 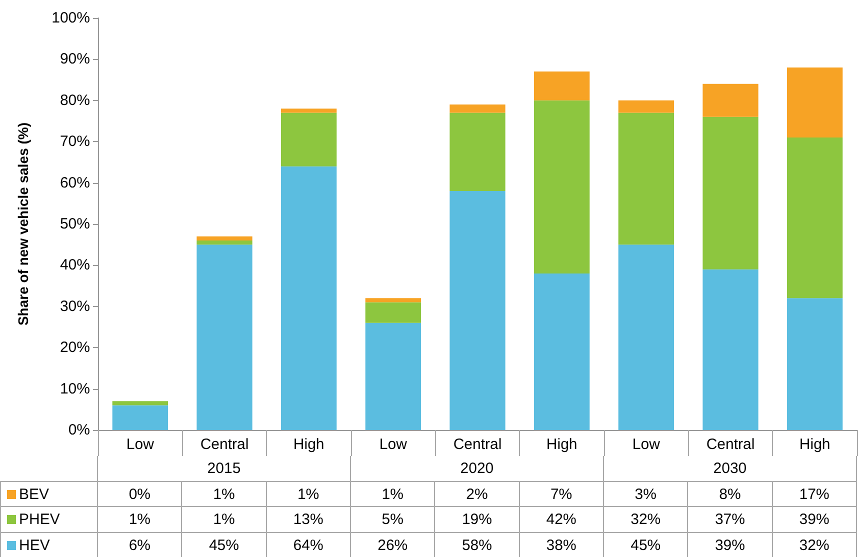 What do you see at coordinates (23, 224) in the screenshot?
I see `y-axis-title: Share of new vehicle sales (%)` at bounding box center [23, 224].